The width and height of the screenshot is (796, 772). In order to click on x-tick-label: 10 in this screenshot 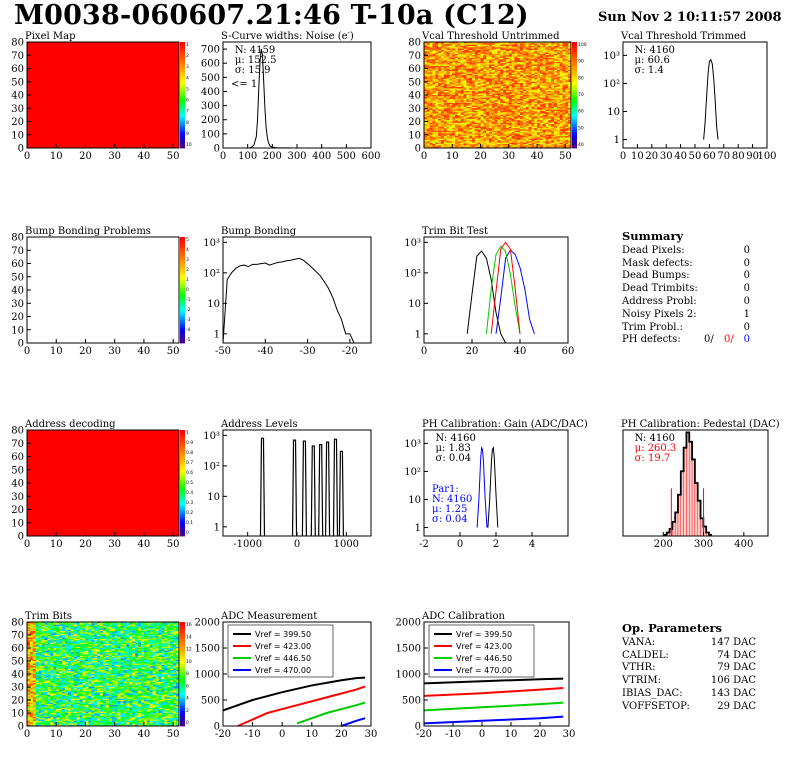, I will do `click(56, 544)`.